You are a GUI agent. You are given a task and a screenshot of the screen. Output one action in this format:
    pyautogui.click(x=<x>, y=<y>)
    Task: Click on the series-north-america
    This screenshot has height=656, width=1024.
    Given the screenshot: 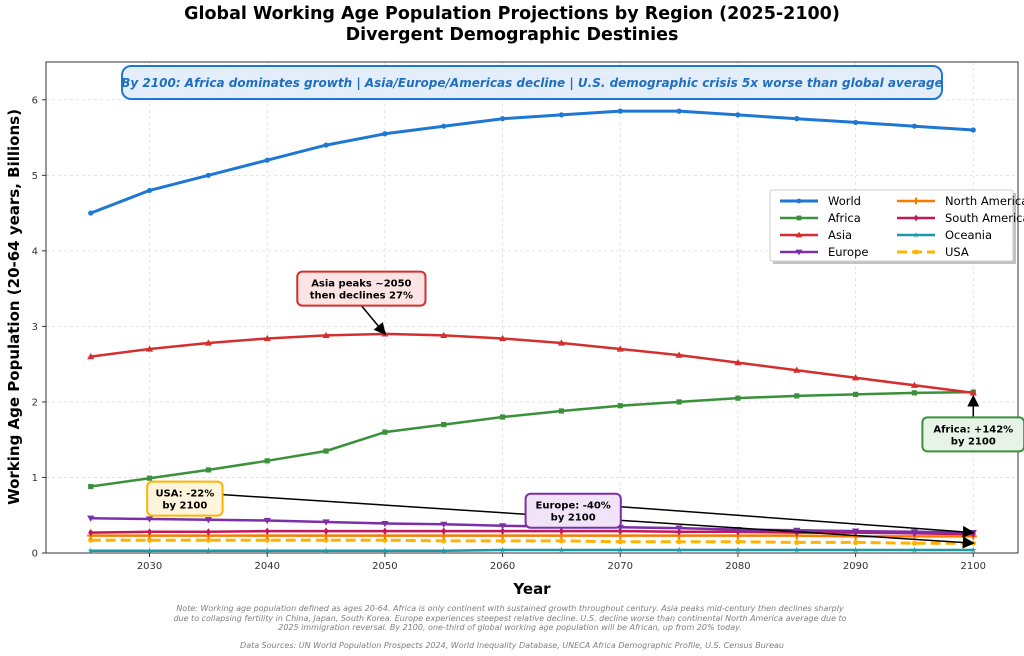 What is the action you would take?
    pyautogui.click(x=532, y=536)
    